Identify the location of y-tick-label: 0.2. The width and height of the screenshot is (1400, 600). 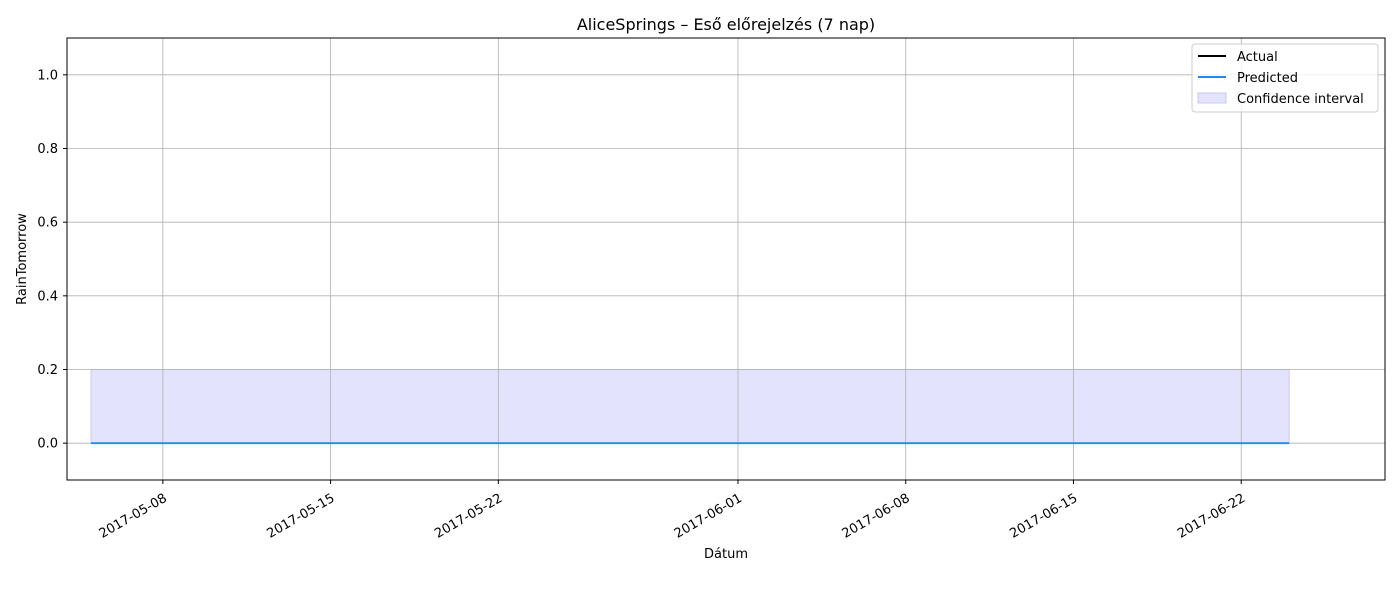
(47, 370).